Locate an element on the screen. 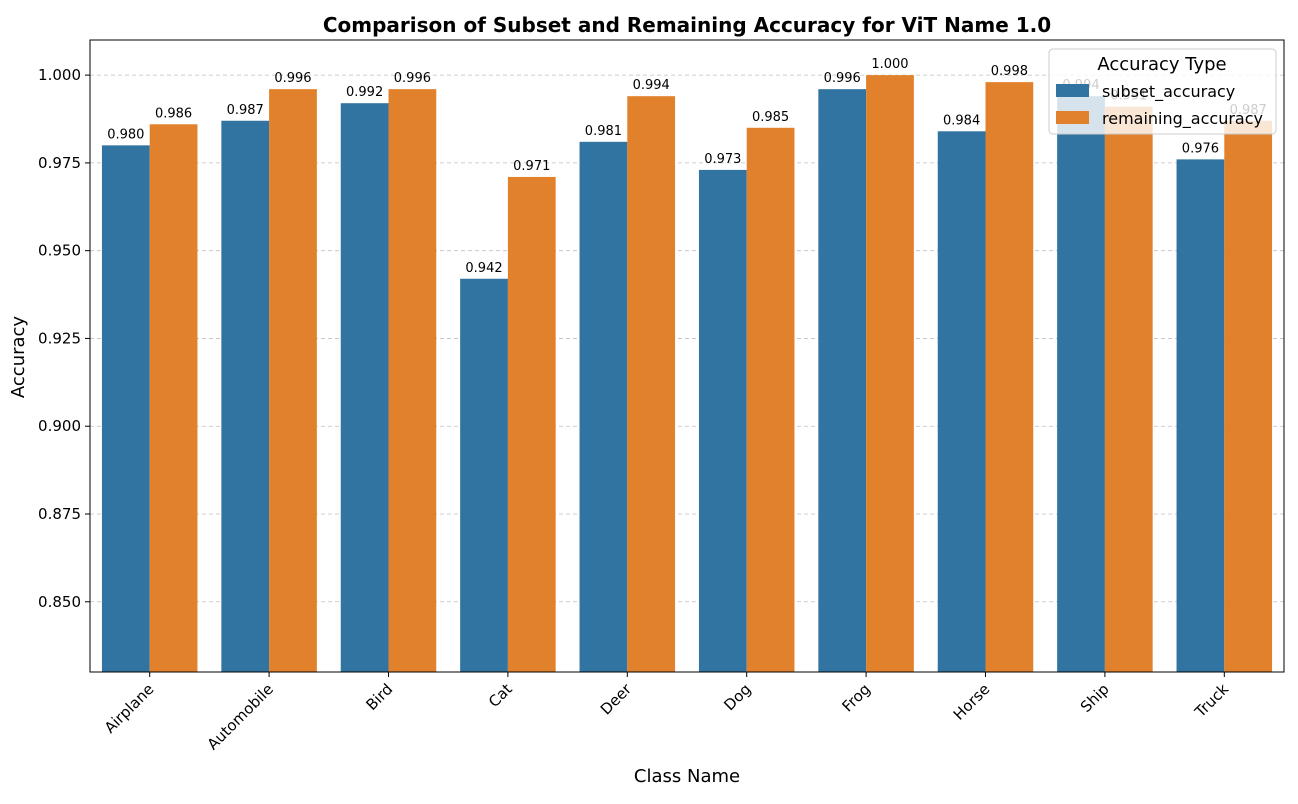 This screenshot has height=804, width=1298. y-tick-label: 0.900 is located at coordinates (59, 426).